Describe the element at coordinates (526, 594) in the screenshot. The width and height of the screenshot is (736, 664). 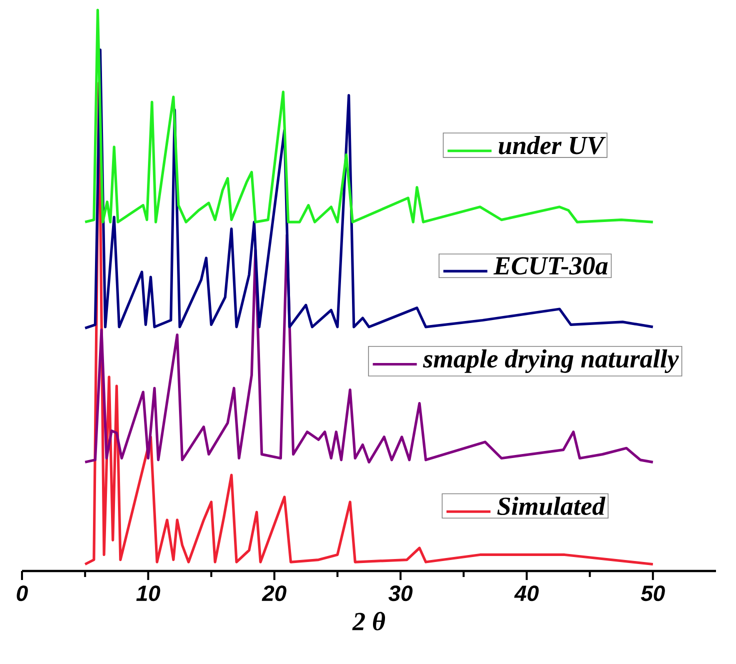
I see `x-tick-label: 40` at that location.